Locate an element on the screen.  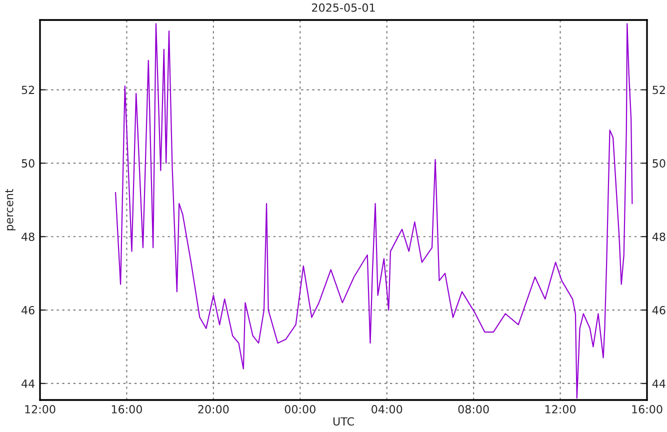
chart-title: 2025-05-01 is located at coordinates (343, 7).